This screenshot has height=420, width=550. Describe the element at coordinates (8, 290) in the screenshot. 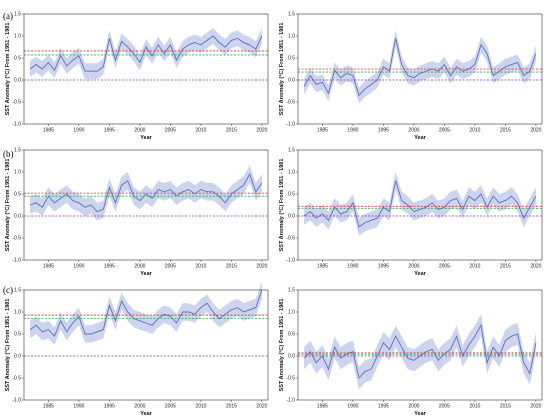

I see `panel-label-c: (c)` at that location.